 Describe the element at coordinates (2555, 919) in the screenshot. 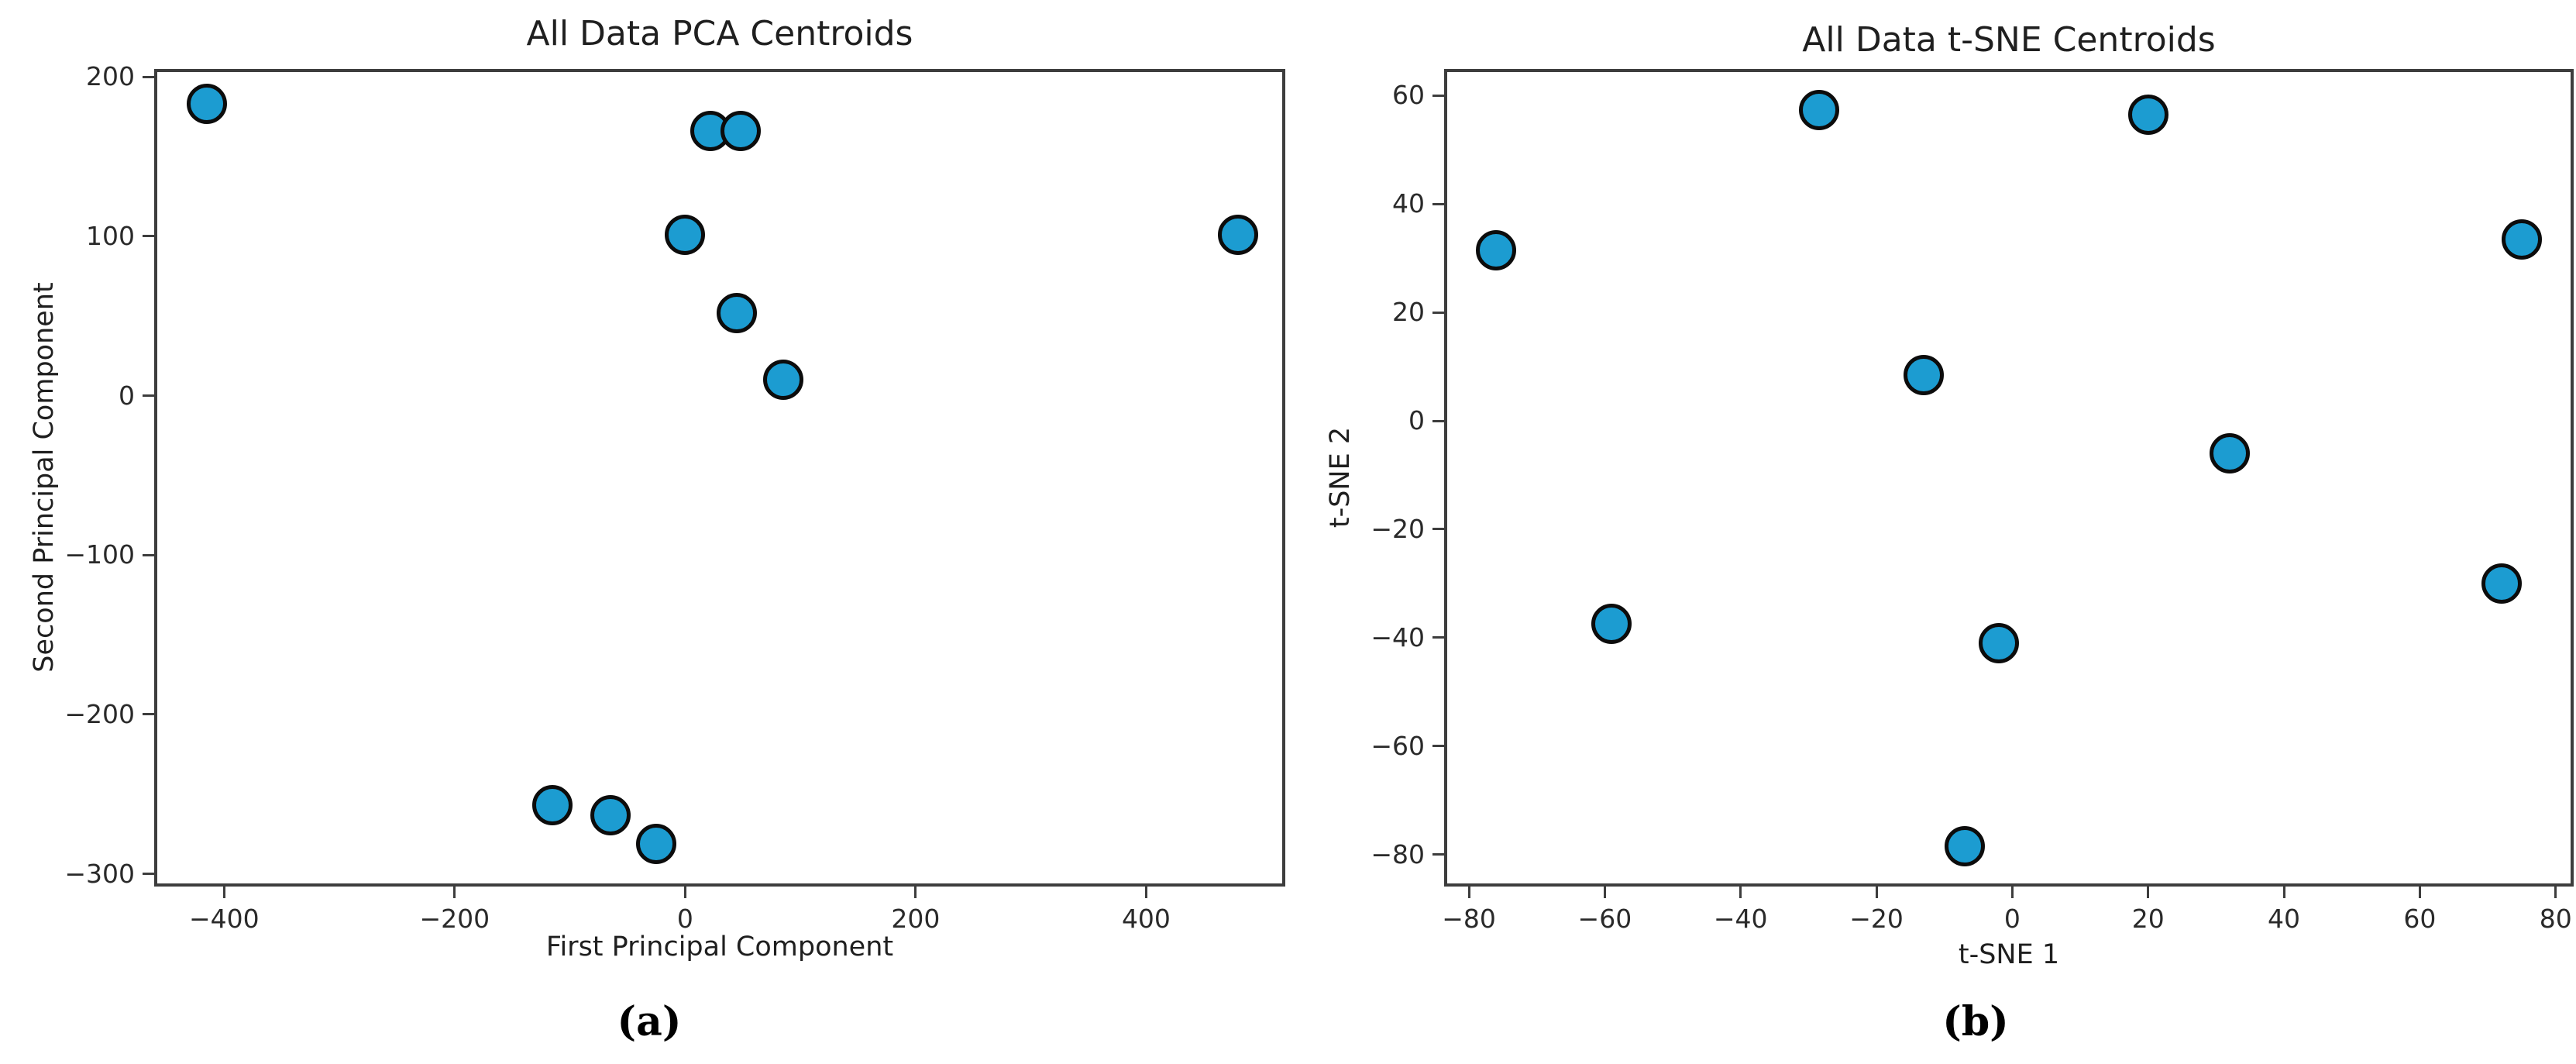

I see `x-tick-label: 80` at that location.